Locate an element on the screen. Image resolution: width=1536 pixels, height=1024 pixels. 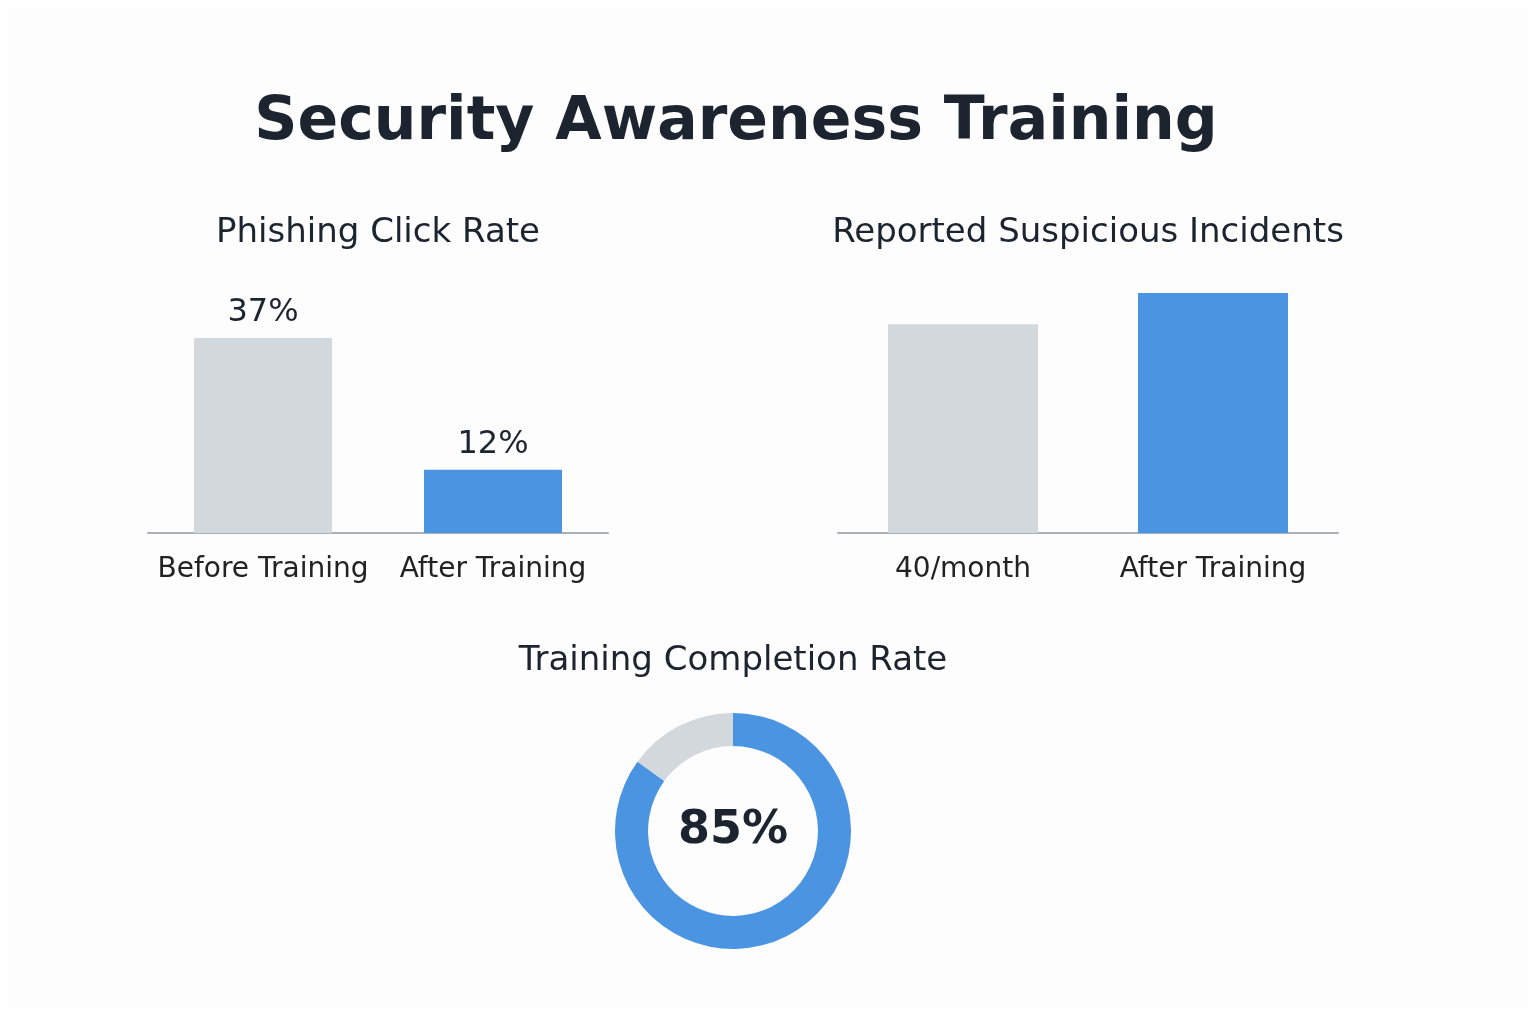
x-tick-label: 40/month is located at coordinates (963, 567).